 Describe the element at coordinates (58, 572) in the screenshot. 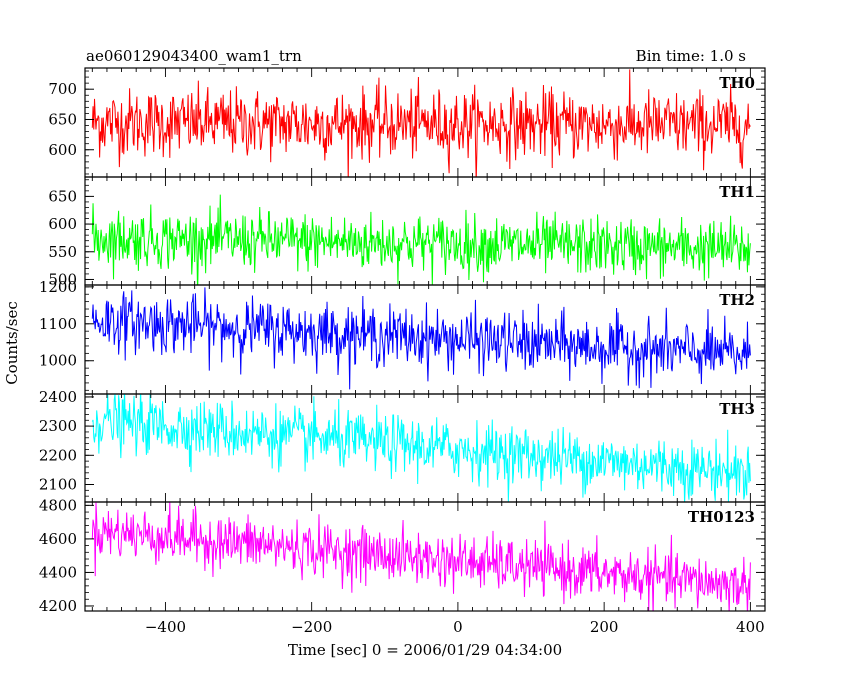

I see `y-tick-label: 4400` at that location.